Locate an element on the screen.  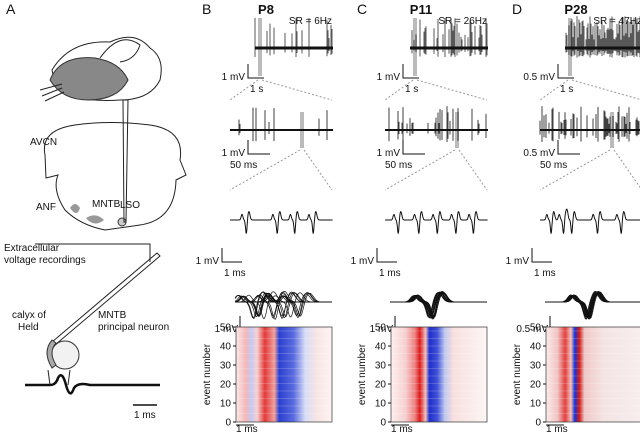
calyx-label: calyx of is located at coordinates (29, 315).